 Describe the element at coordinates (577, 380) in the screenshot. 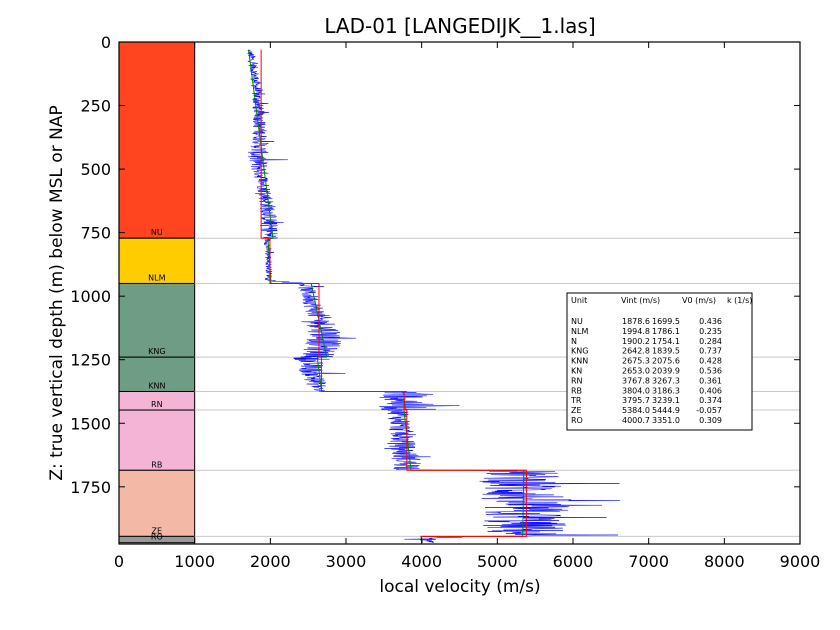

I see `table-cell: RN` at that location.